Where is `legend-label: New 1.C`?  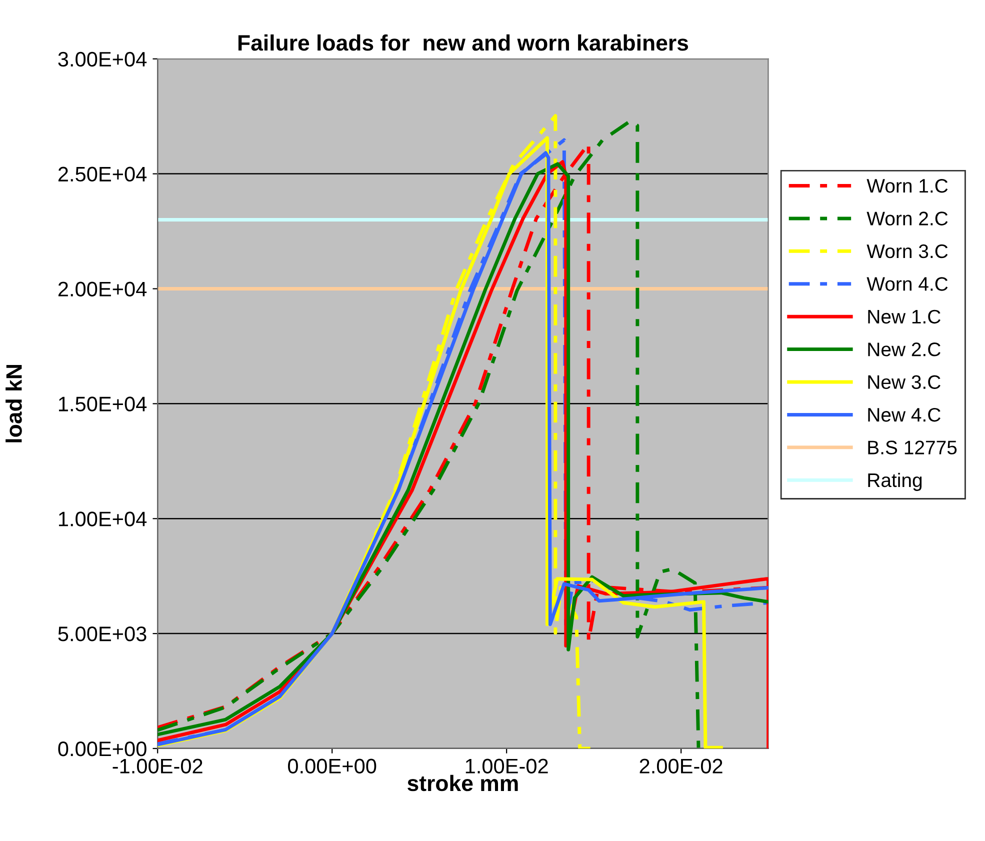
legend-label: New 1.C is located at coordinates (904, 317).